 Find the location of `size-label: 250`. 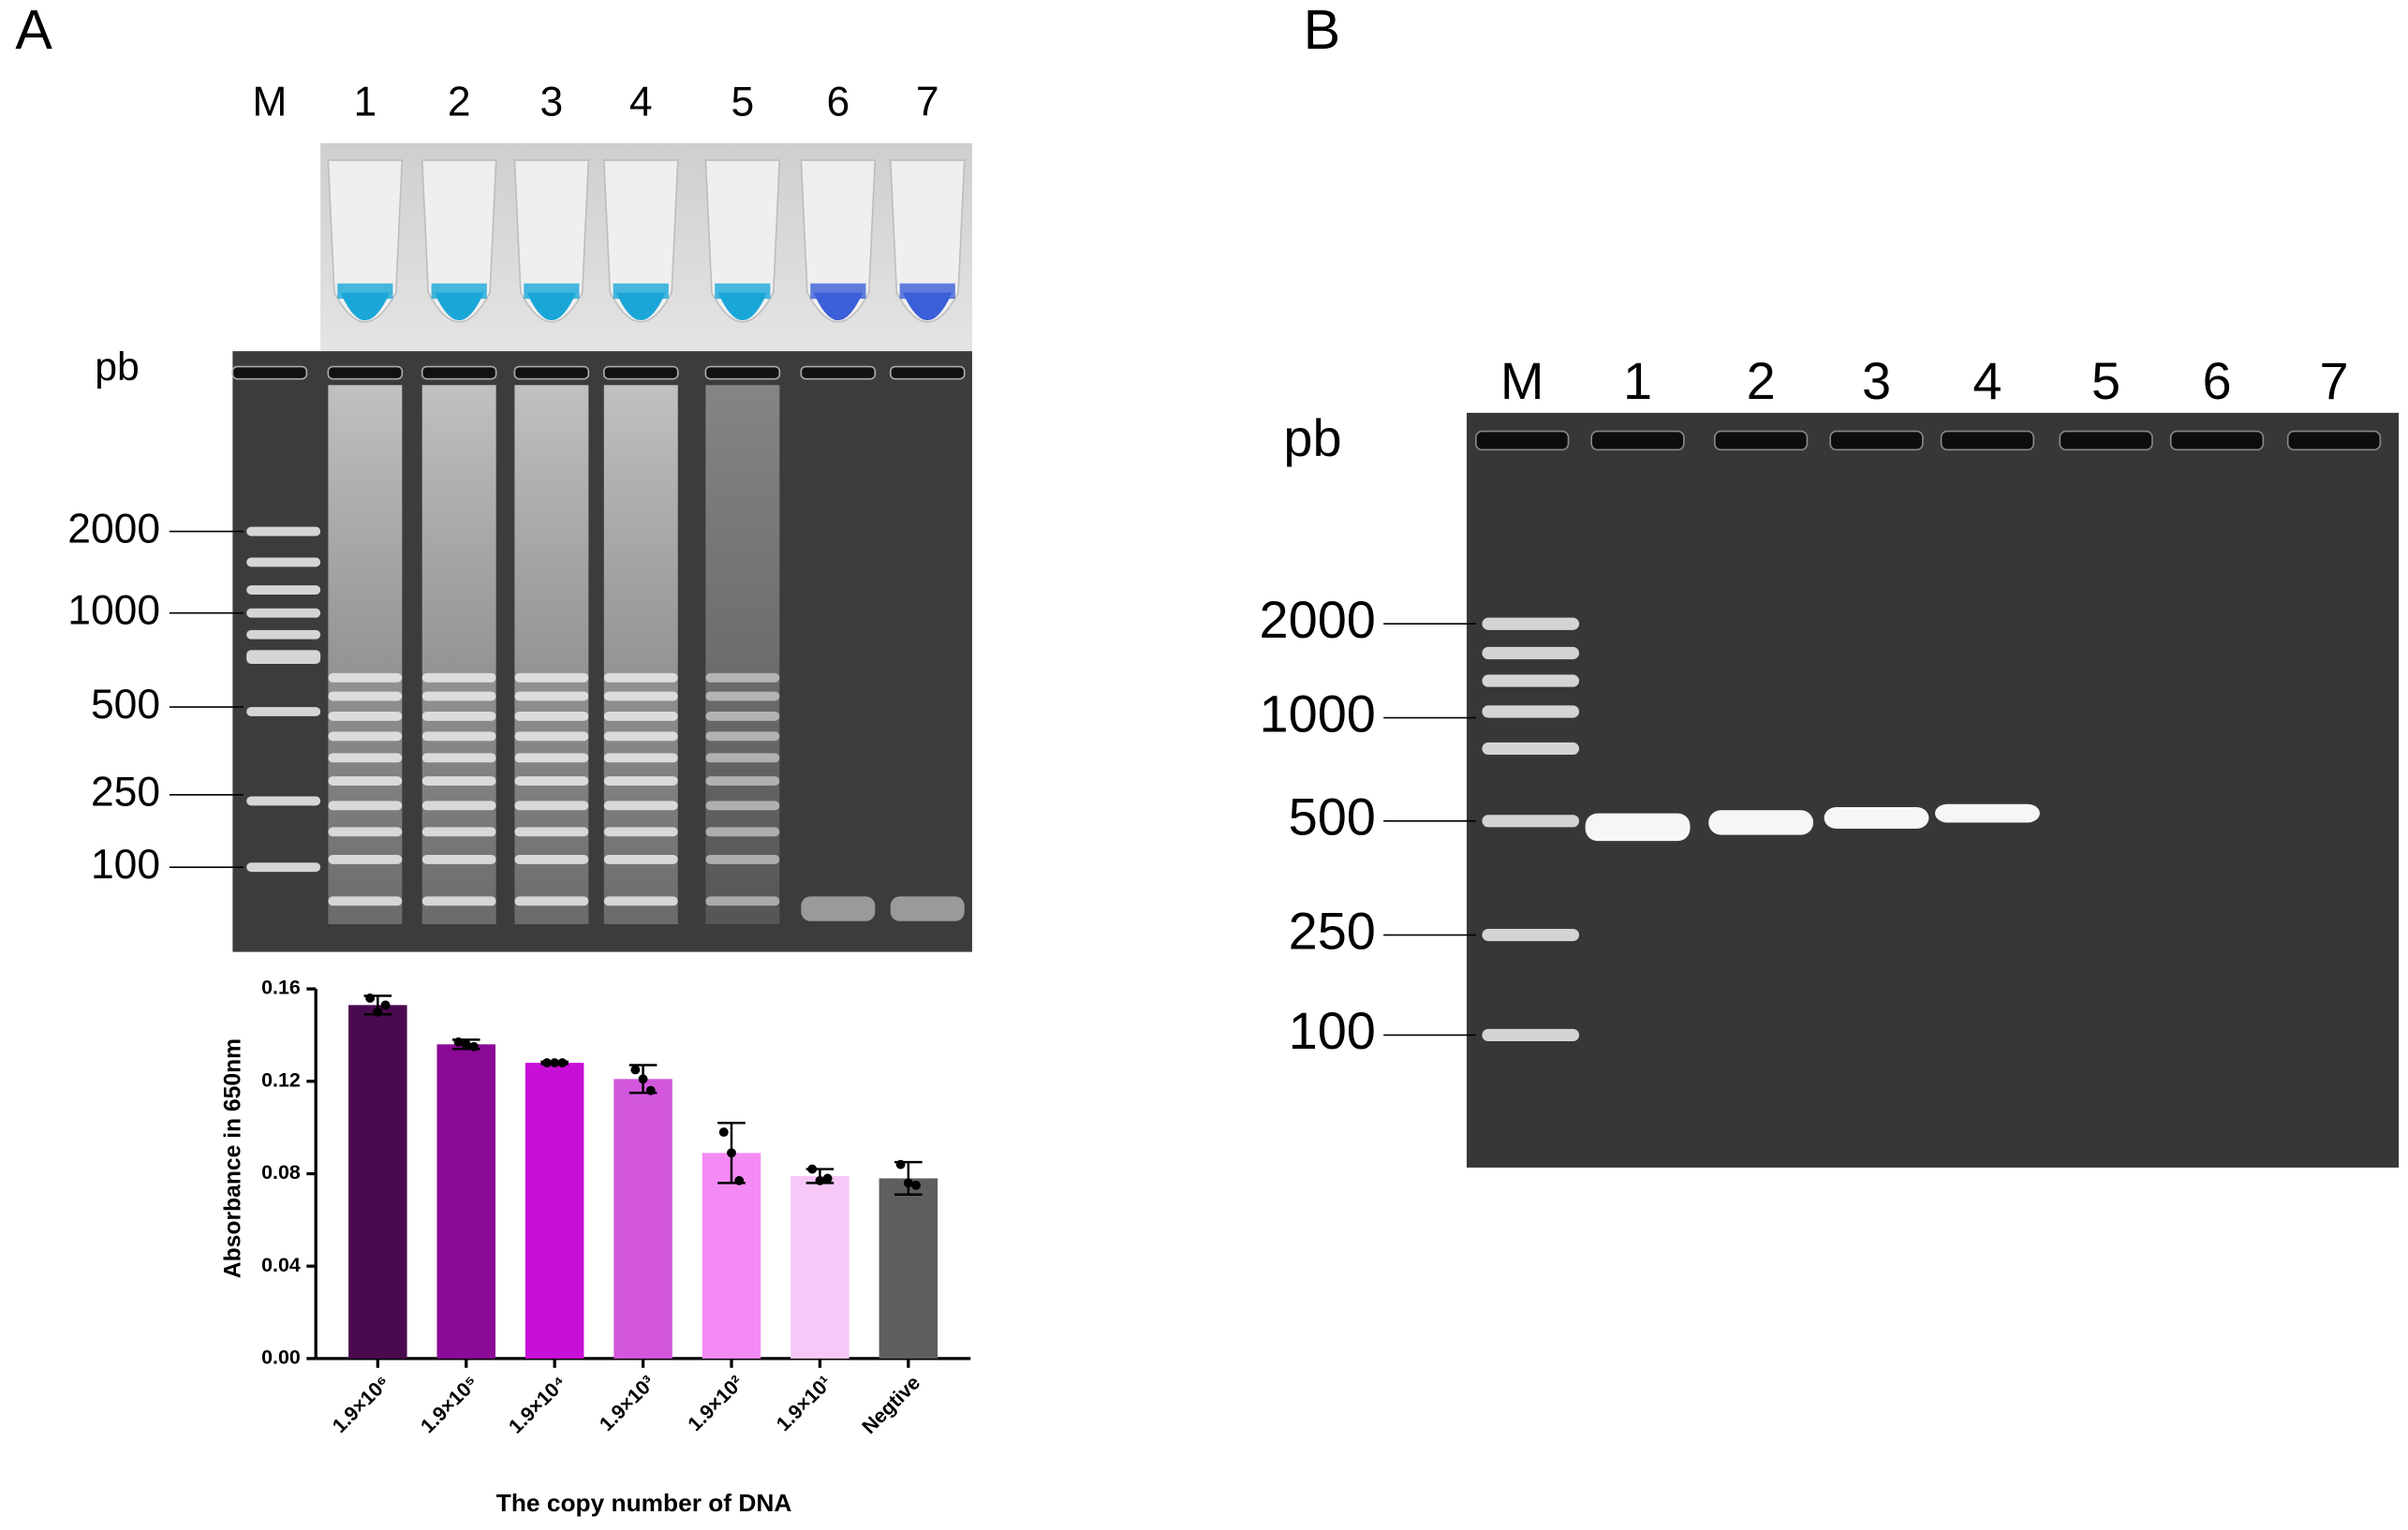

size-label: 250 is located at coordinates (1332, 930).